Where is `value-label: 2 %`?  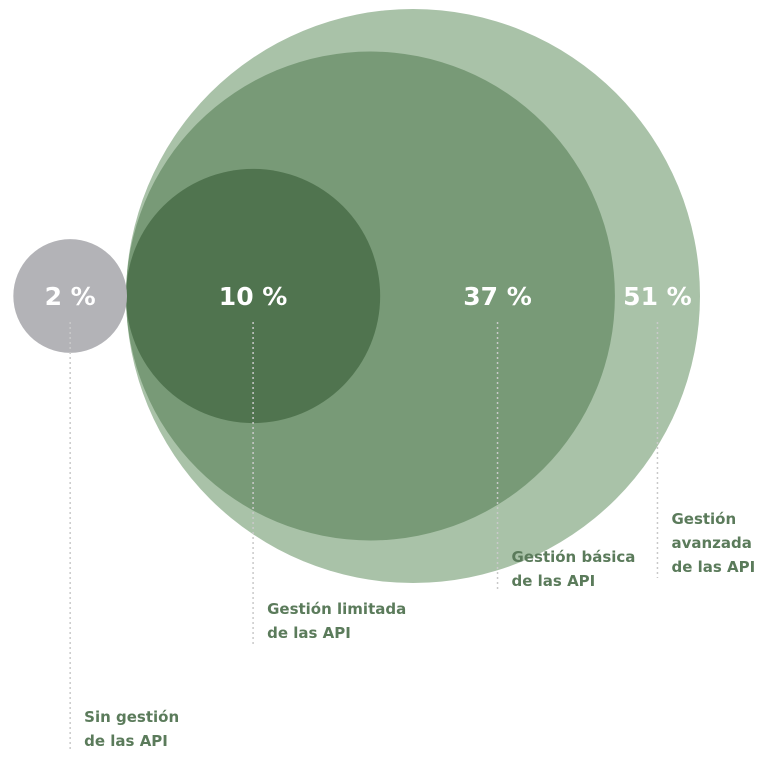 value-label: 2 % is located at coordinates (70, 296).